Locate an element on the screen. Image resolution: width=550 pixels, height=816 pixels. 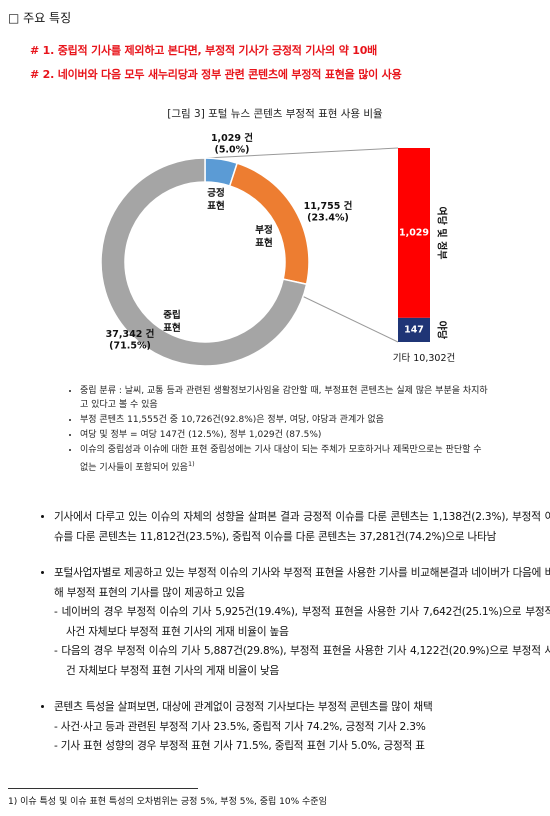
count-label: 11,755 건 is located at coordinates (328, 206).